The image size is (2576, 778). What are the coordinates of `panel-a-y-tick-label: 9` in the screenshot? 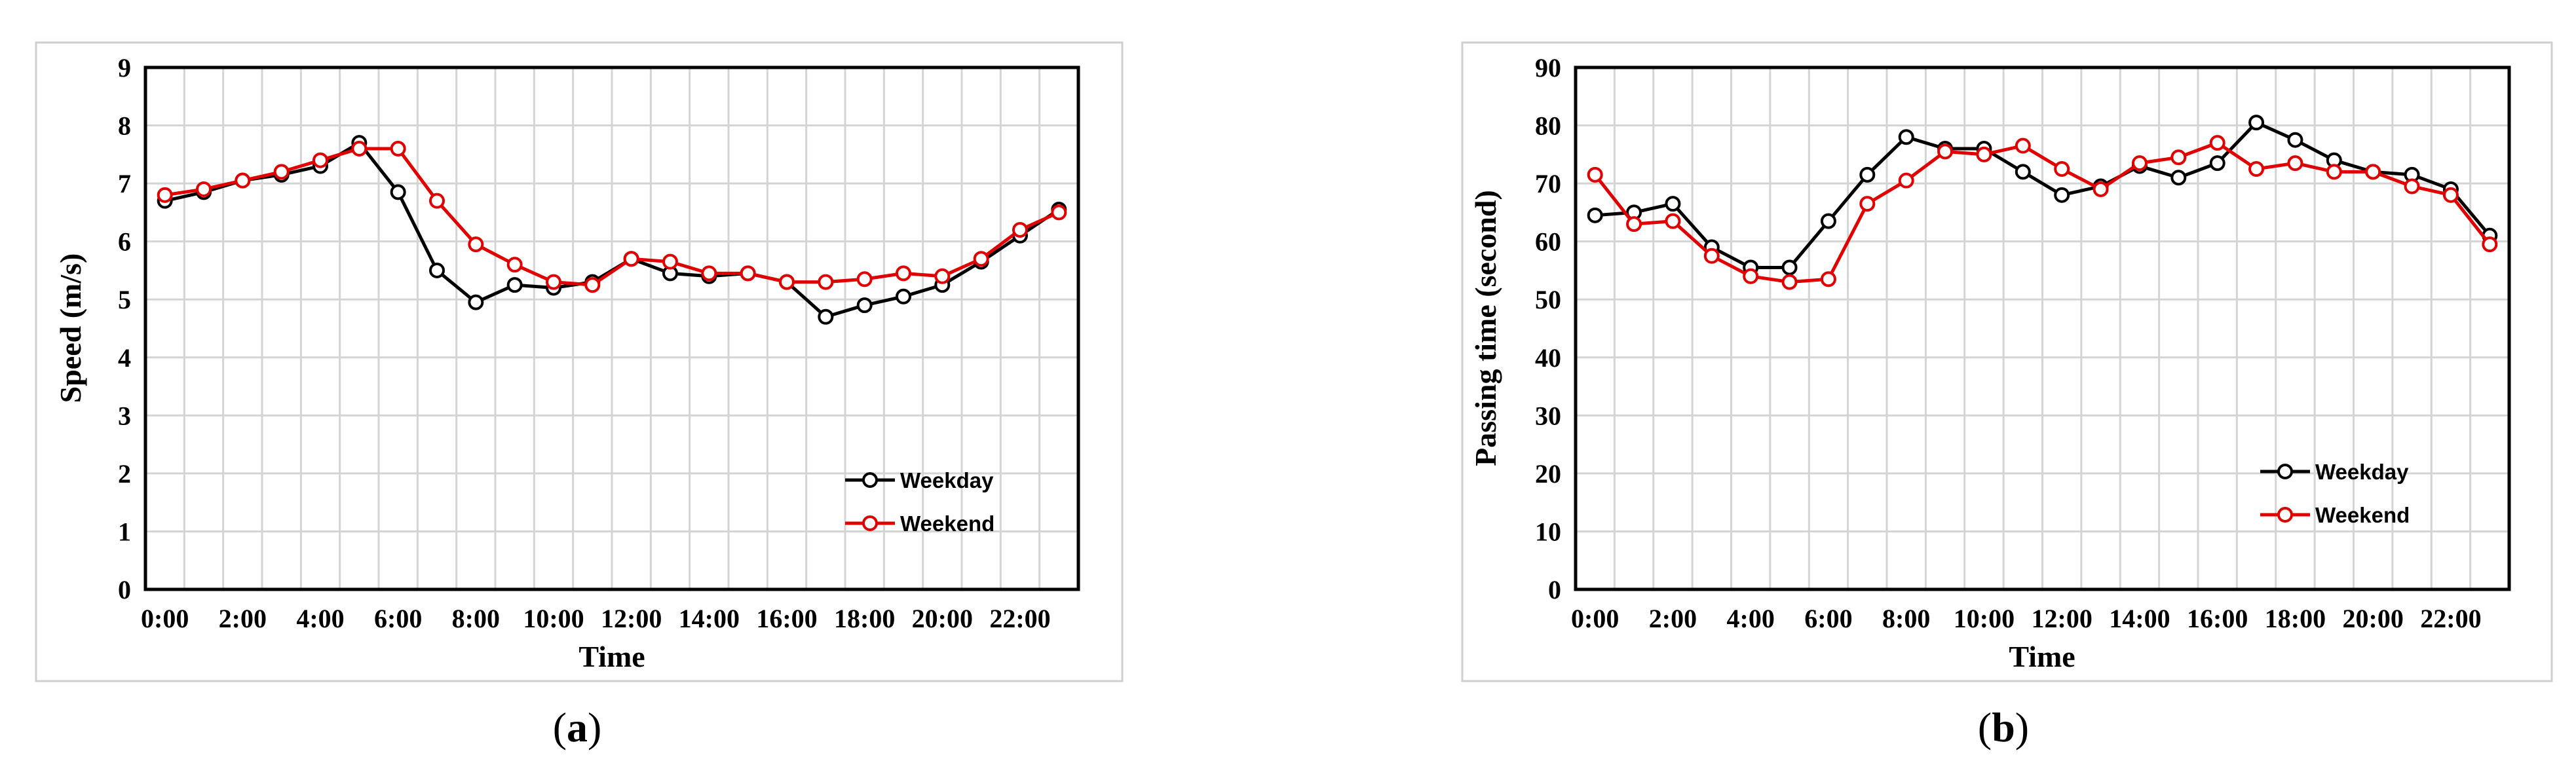 It's located at (125, 68).